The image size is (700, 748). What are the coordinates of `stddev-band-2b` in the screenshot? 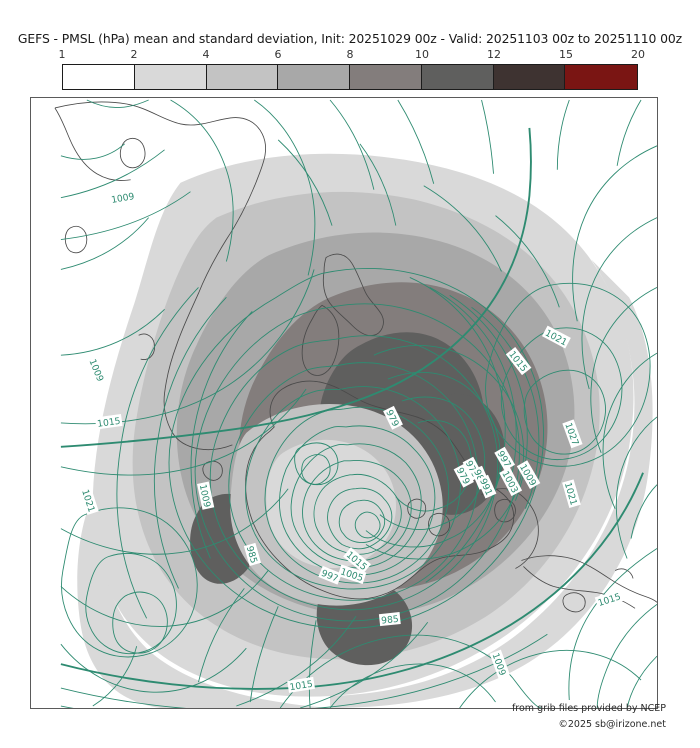 It's located at (204, 602).